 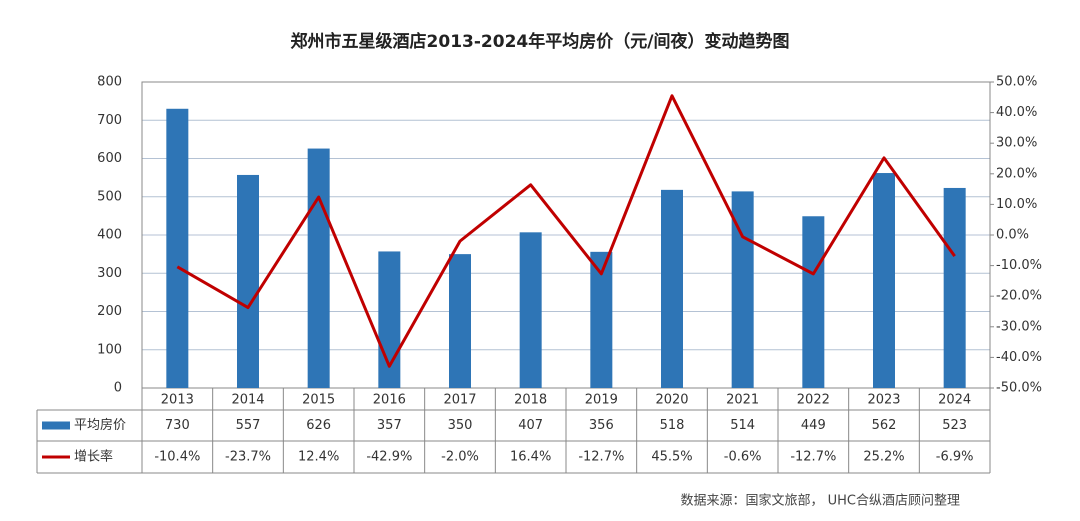 I want to click on table-value: 449, so click(x=813, y=425).